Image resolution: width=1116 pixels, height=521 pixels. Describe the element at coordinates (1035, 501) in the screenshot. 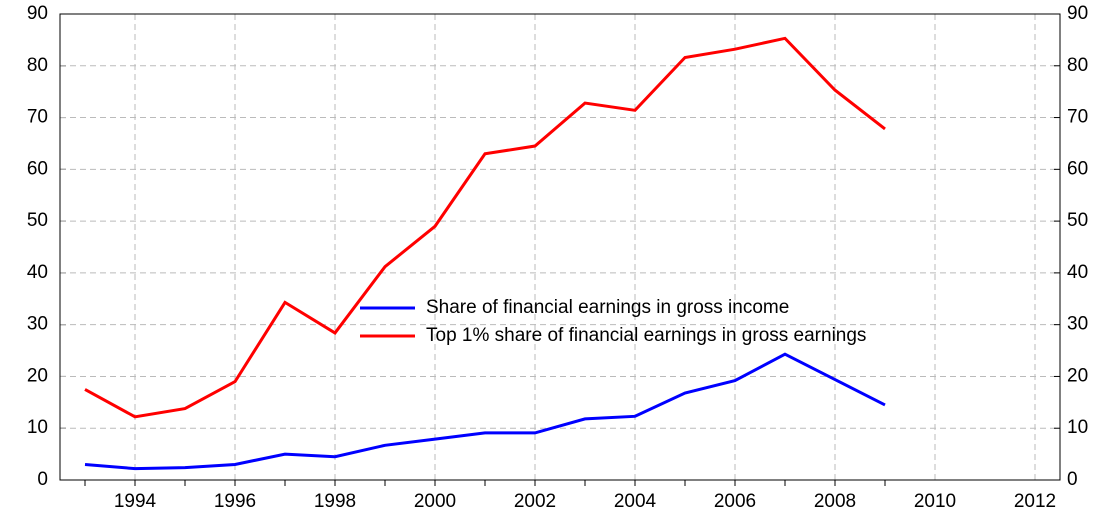

I see `x-tick-label: 2012` at that location.